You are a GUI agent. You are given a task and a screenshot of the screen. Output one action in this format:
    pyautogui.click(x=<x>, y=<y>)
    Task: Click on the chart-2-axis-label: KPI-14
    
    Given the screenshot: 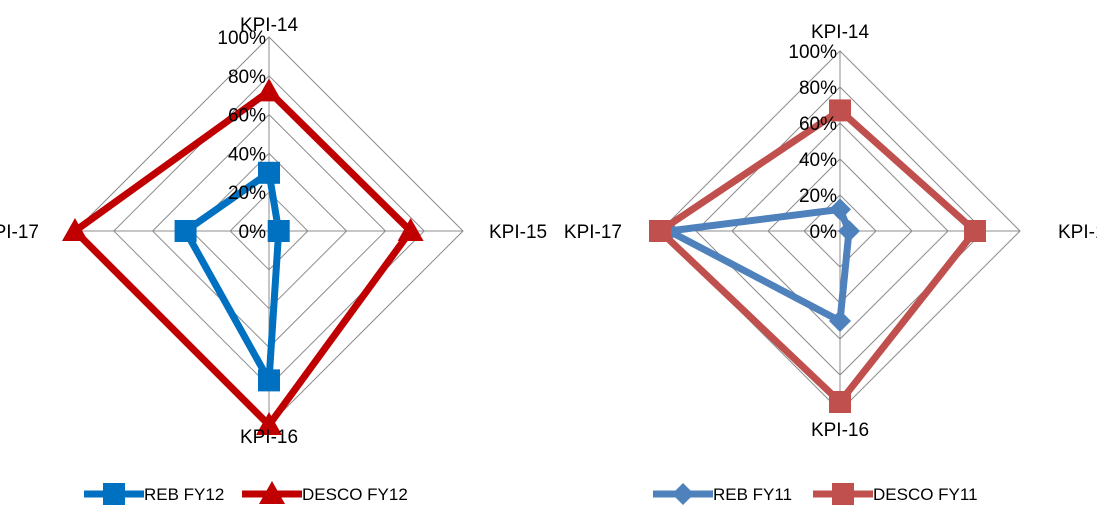 What is the action you would take?
    pyautogui.click(x=840, y=32)
    